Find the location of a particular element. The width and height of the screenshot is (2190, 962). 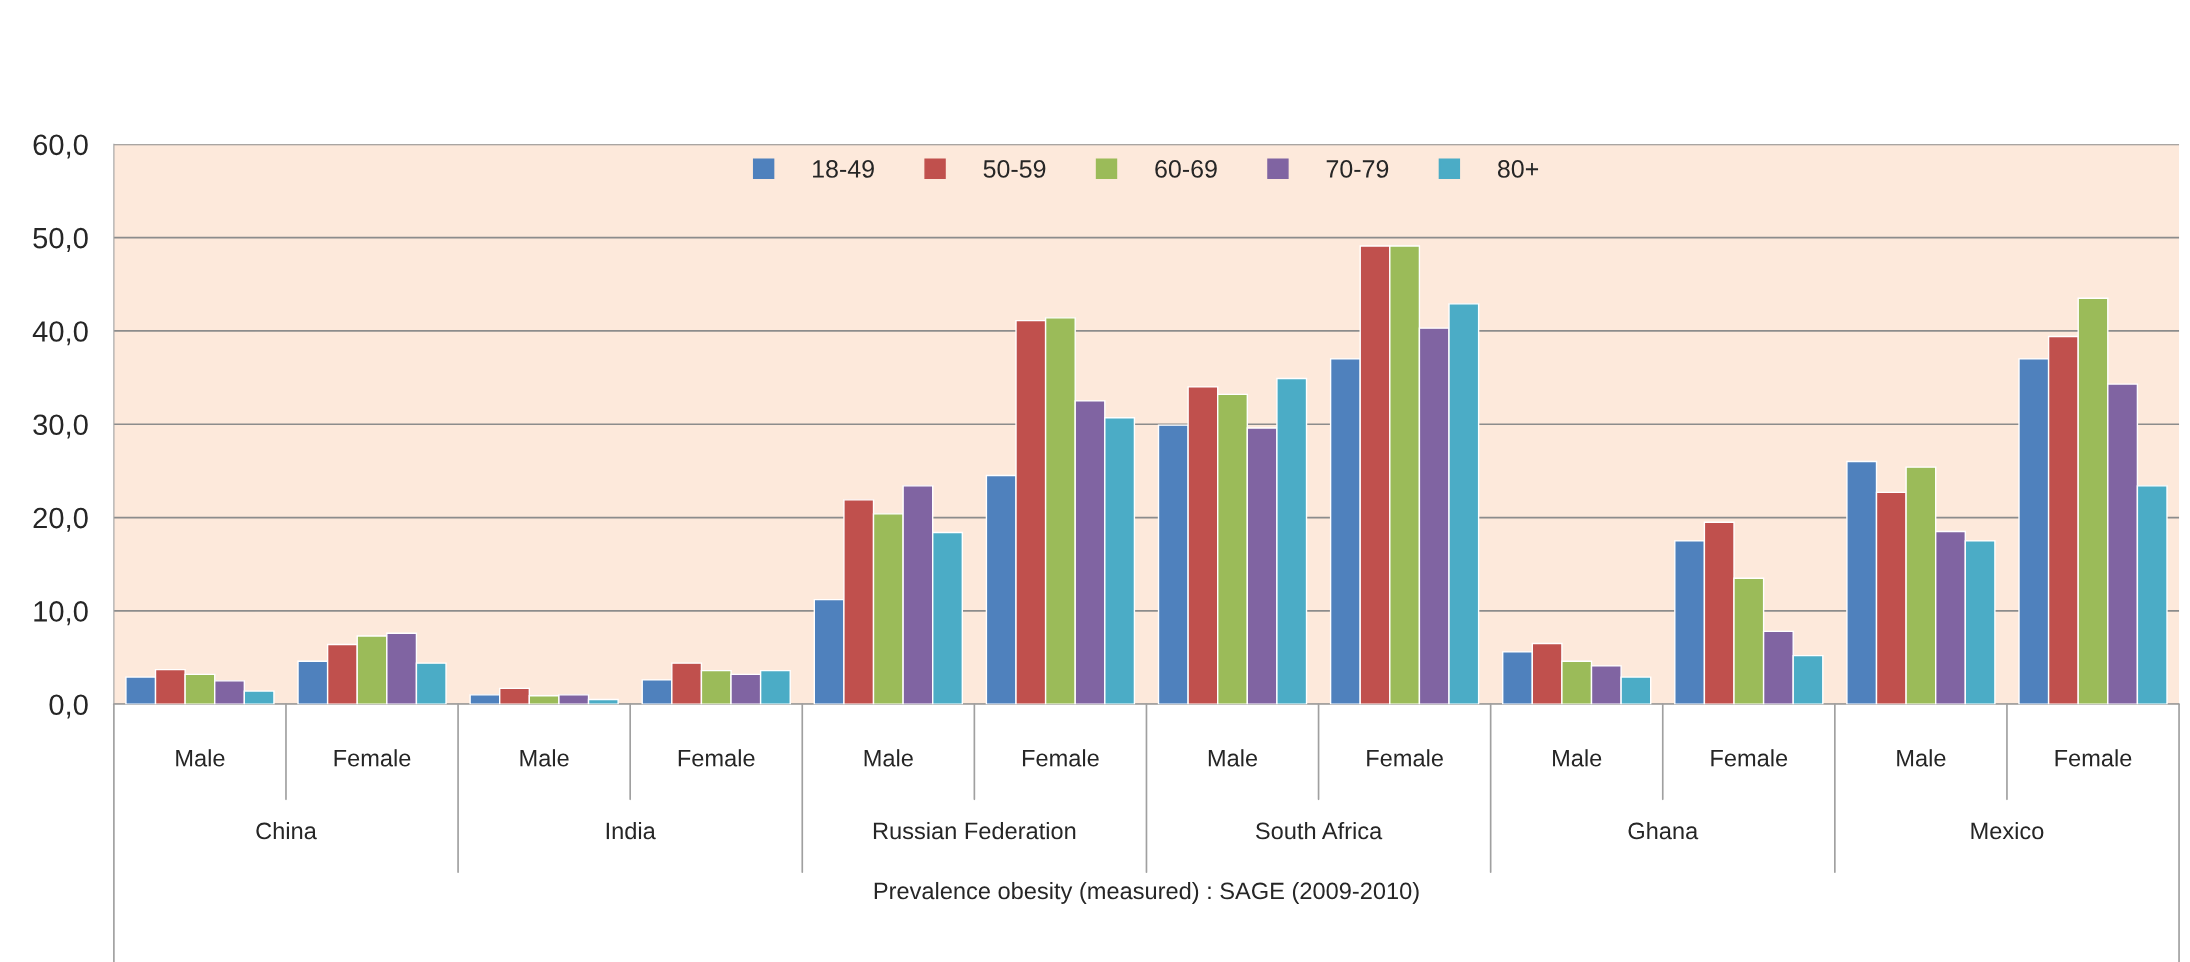

legend-label: 60-69 is located at coordinates (1186, 169).